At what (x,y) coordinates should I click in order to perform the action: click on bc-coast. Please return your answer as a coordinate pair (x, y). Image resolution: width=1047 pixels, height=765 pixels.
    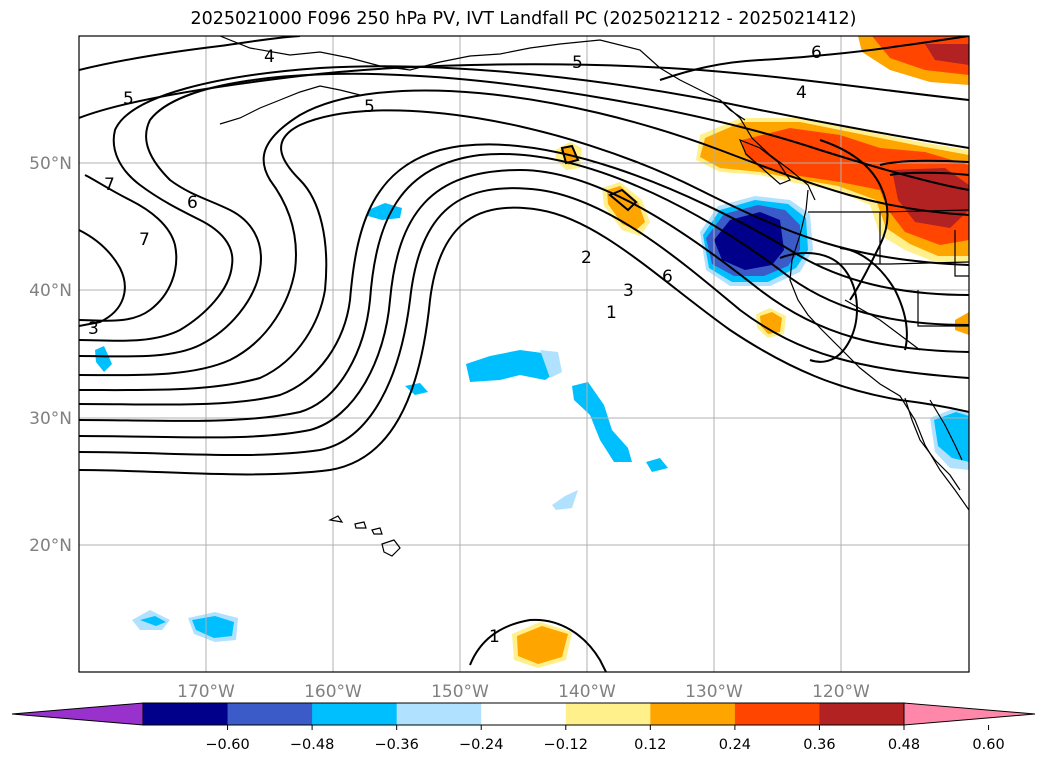
    Looking at the image, I should click on (767, 150).